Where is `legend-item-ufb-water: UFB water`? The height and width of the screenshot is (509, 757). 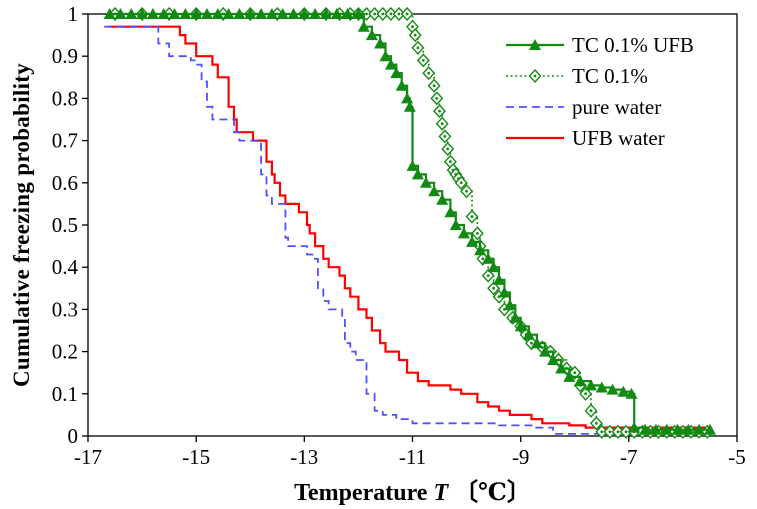 legend-item-ufb-water: UFB water is located at coordinates (585, 138).